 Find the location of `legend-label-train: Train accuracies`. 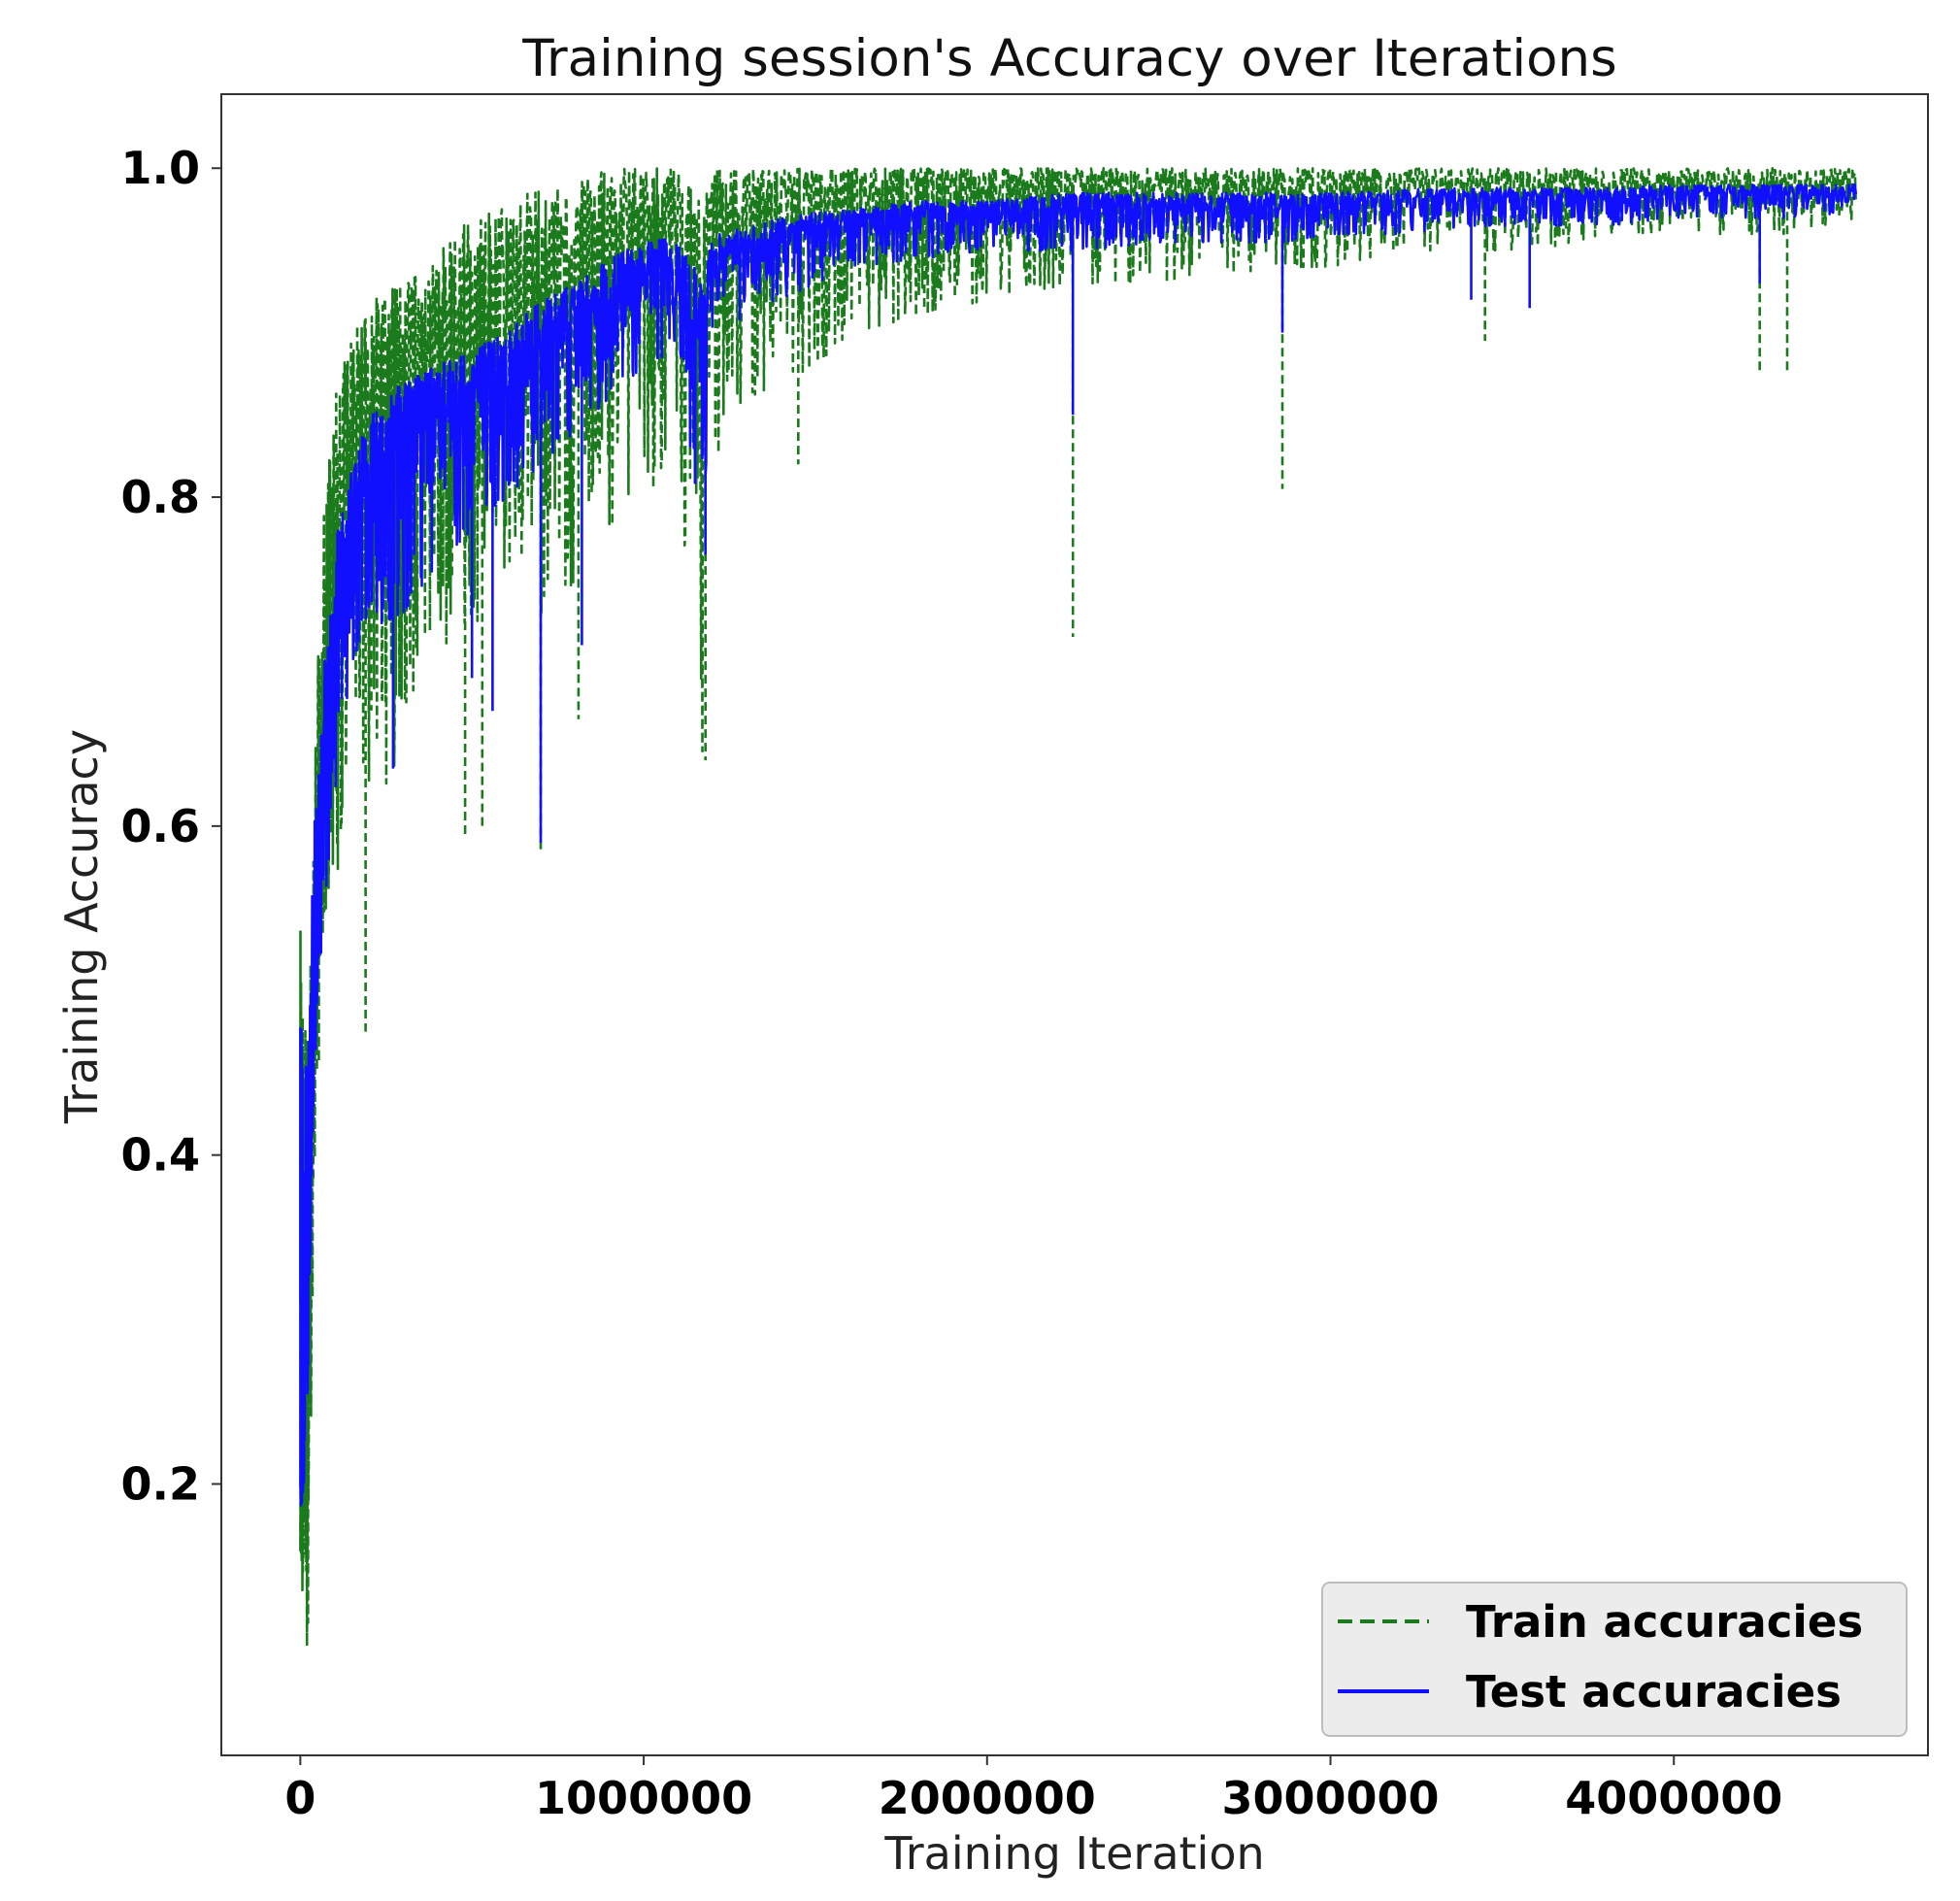

legend-label-train: Train accuracies is located at coordinates (1664, 1622).